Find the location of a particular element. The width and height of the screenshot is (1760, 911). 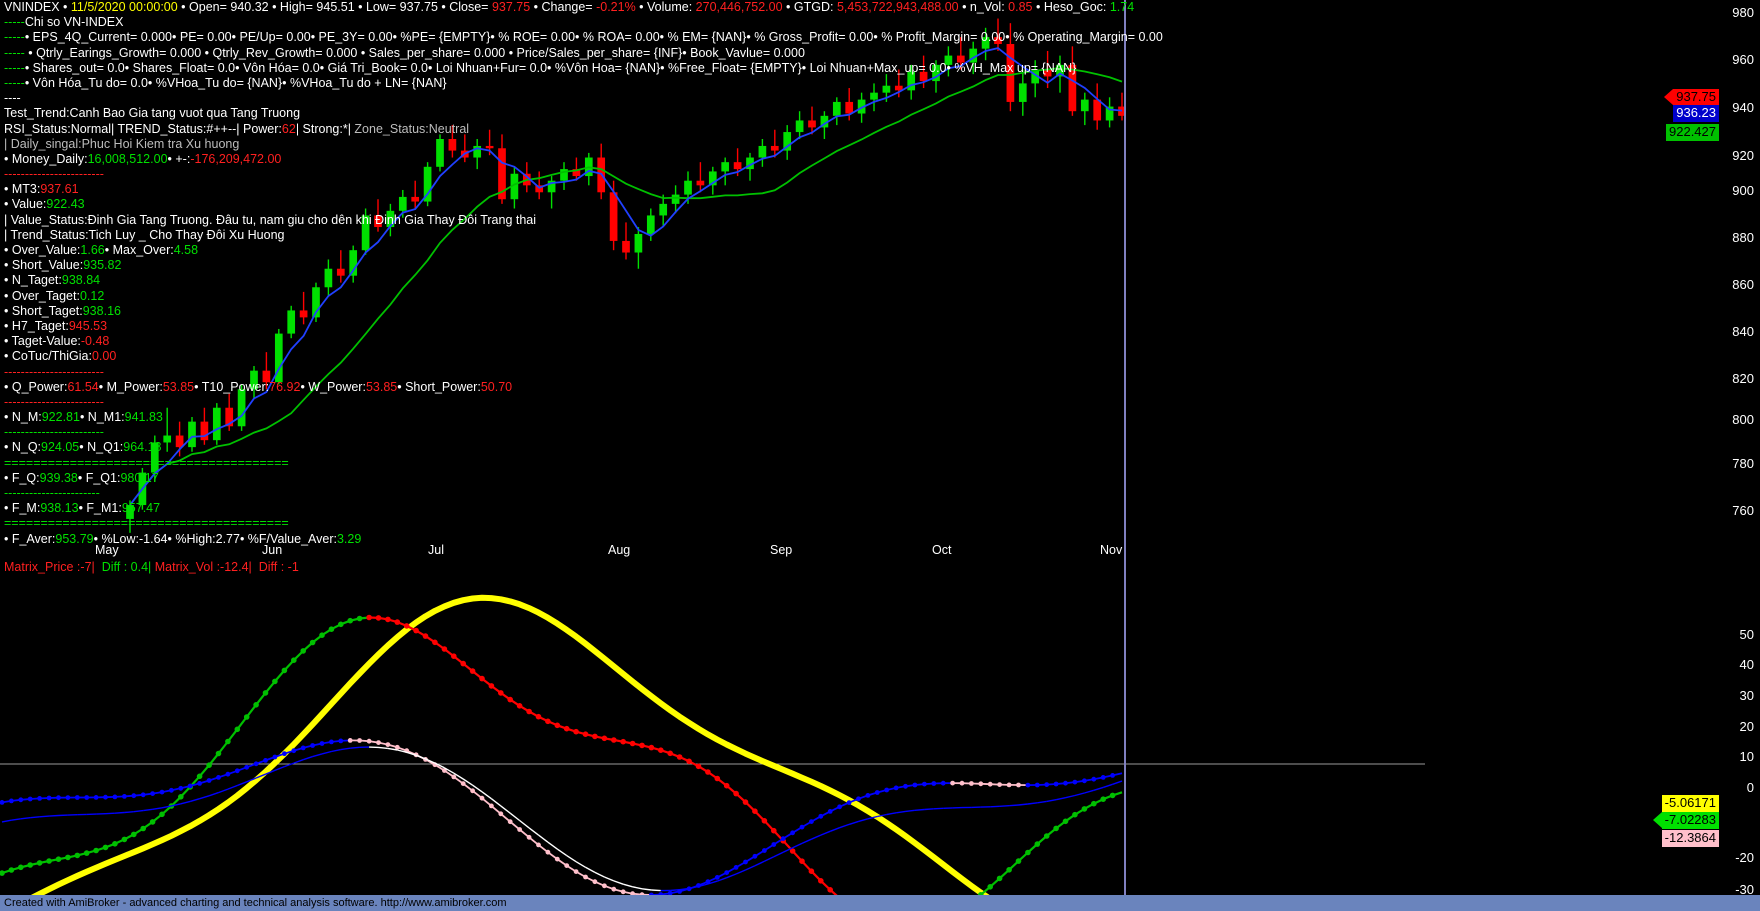

indicator-axis-tick-20: 20 is located at coordinates (1746, 726).